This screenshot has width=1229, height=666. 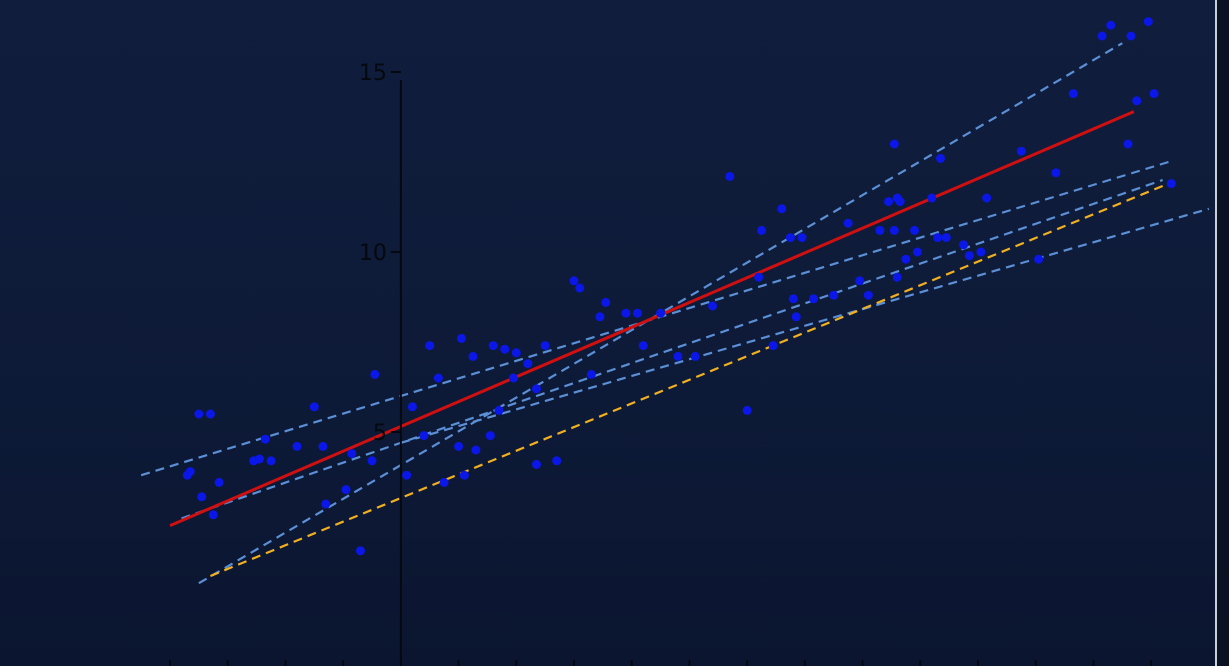 I want to click on y-tick-label: 10, so click(x=373, y=253).